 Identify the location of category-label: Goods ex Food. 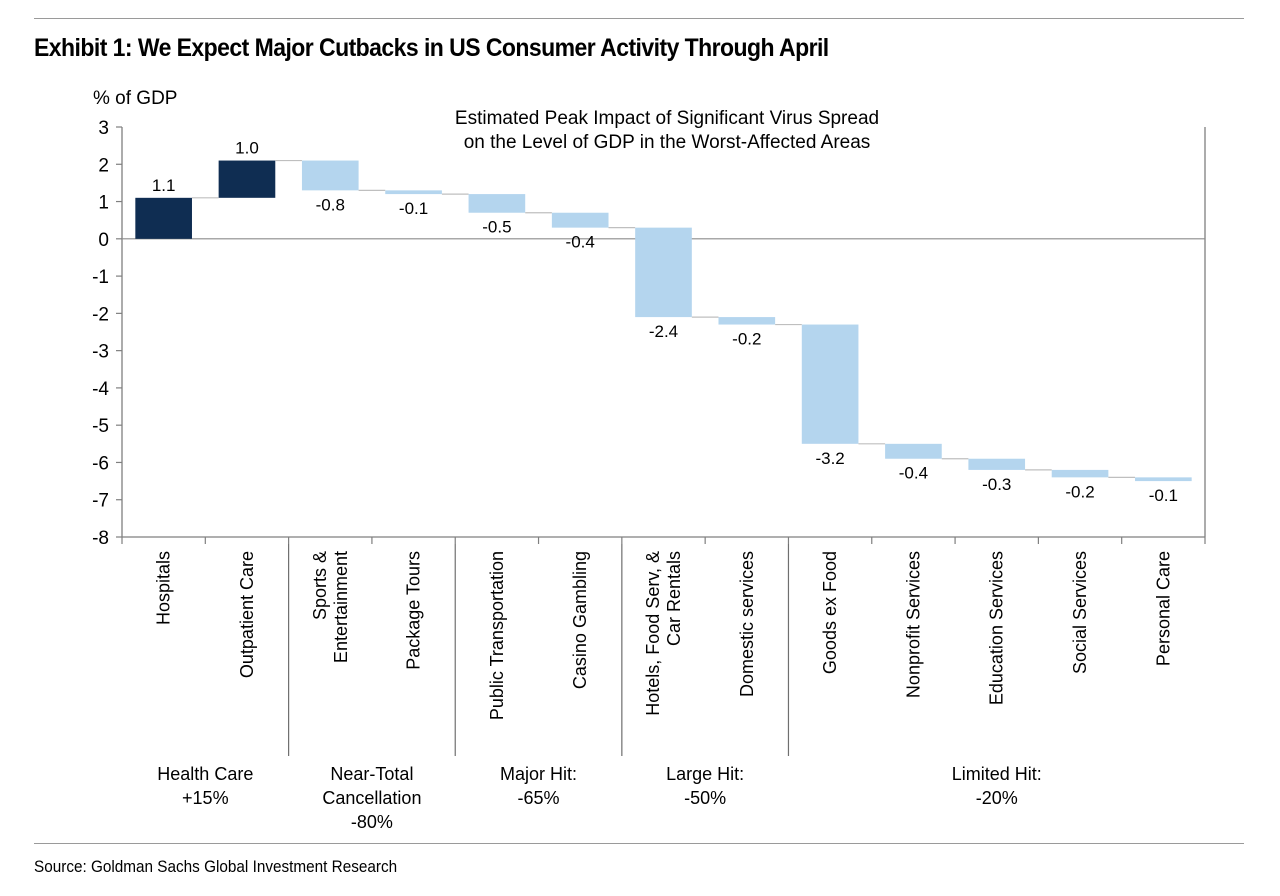
(830, 612).